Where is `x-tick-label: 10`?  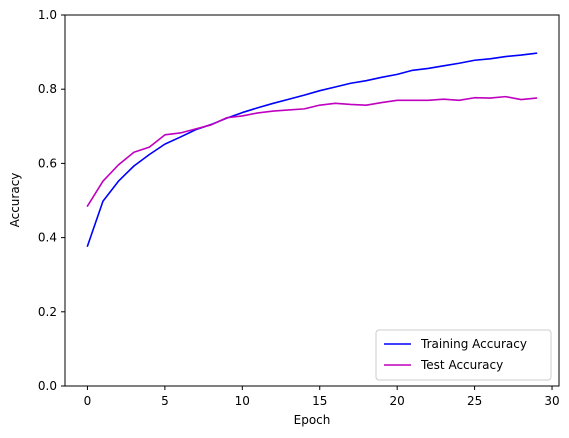 x-tick-label: 10 is located at coordinates (242, 401).